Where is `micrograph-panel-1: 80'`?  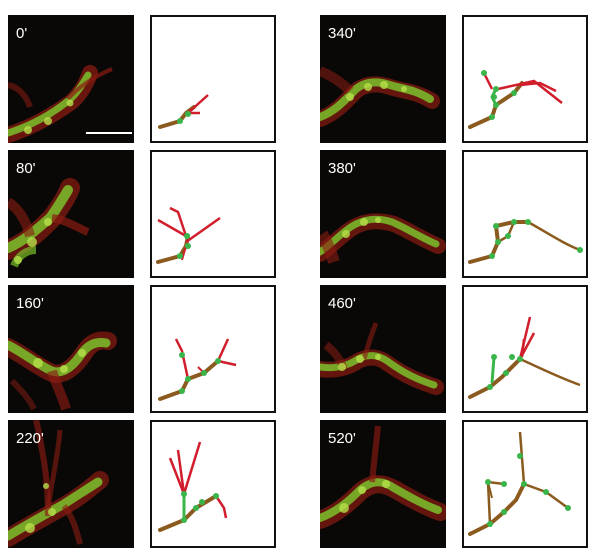 micrograph-panel-1: 80' is located at coordinates (71, 214).